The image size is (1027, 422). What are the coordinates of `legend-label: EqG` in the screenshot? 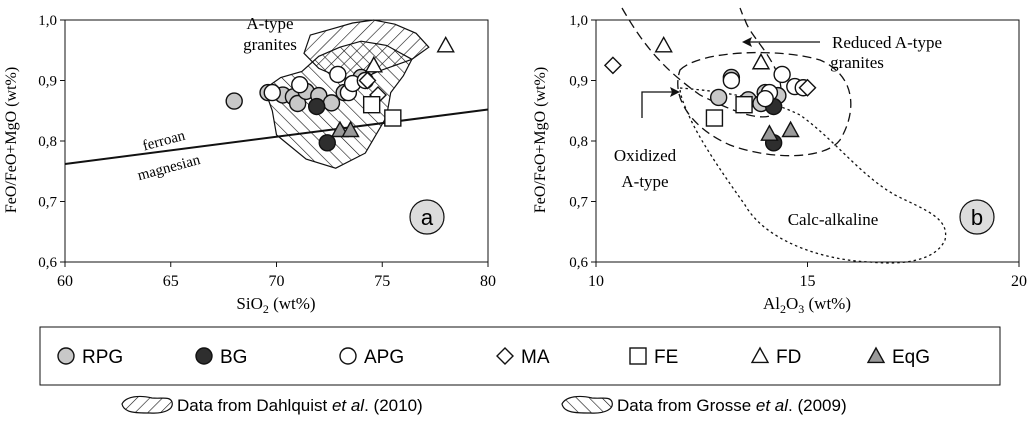 It's located at (911, 357).